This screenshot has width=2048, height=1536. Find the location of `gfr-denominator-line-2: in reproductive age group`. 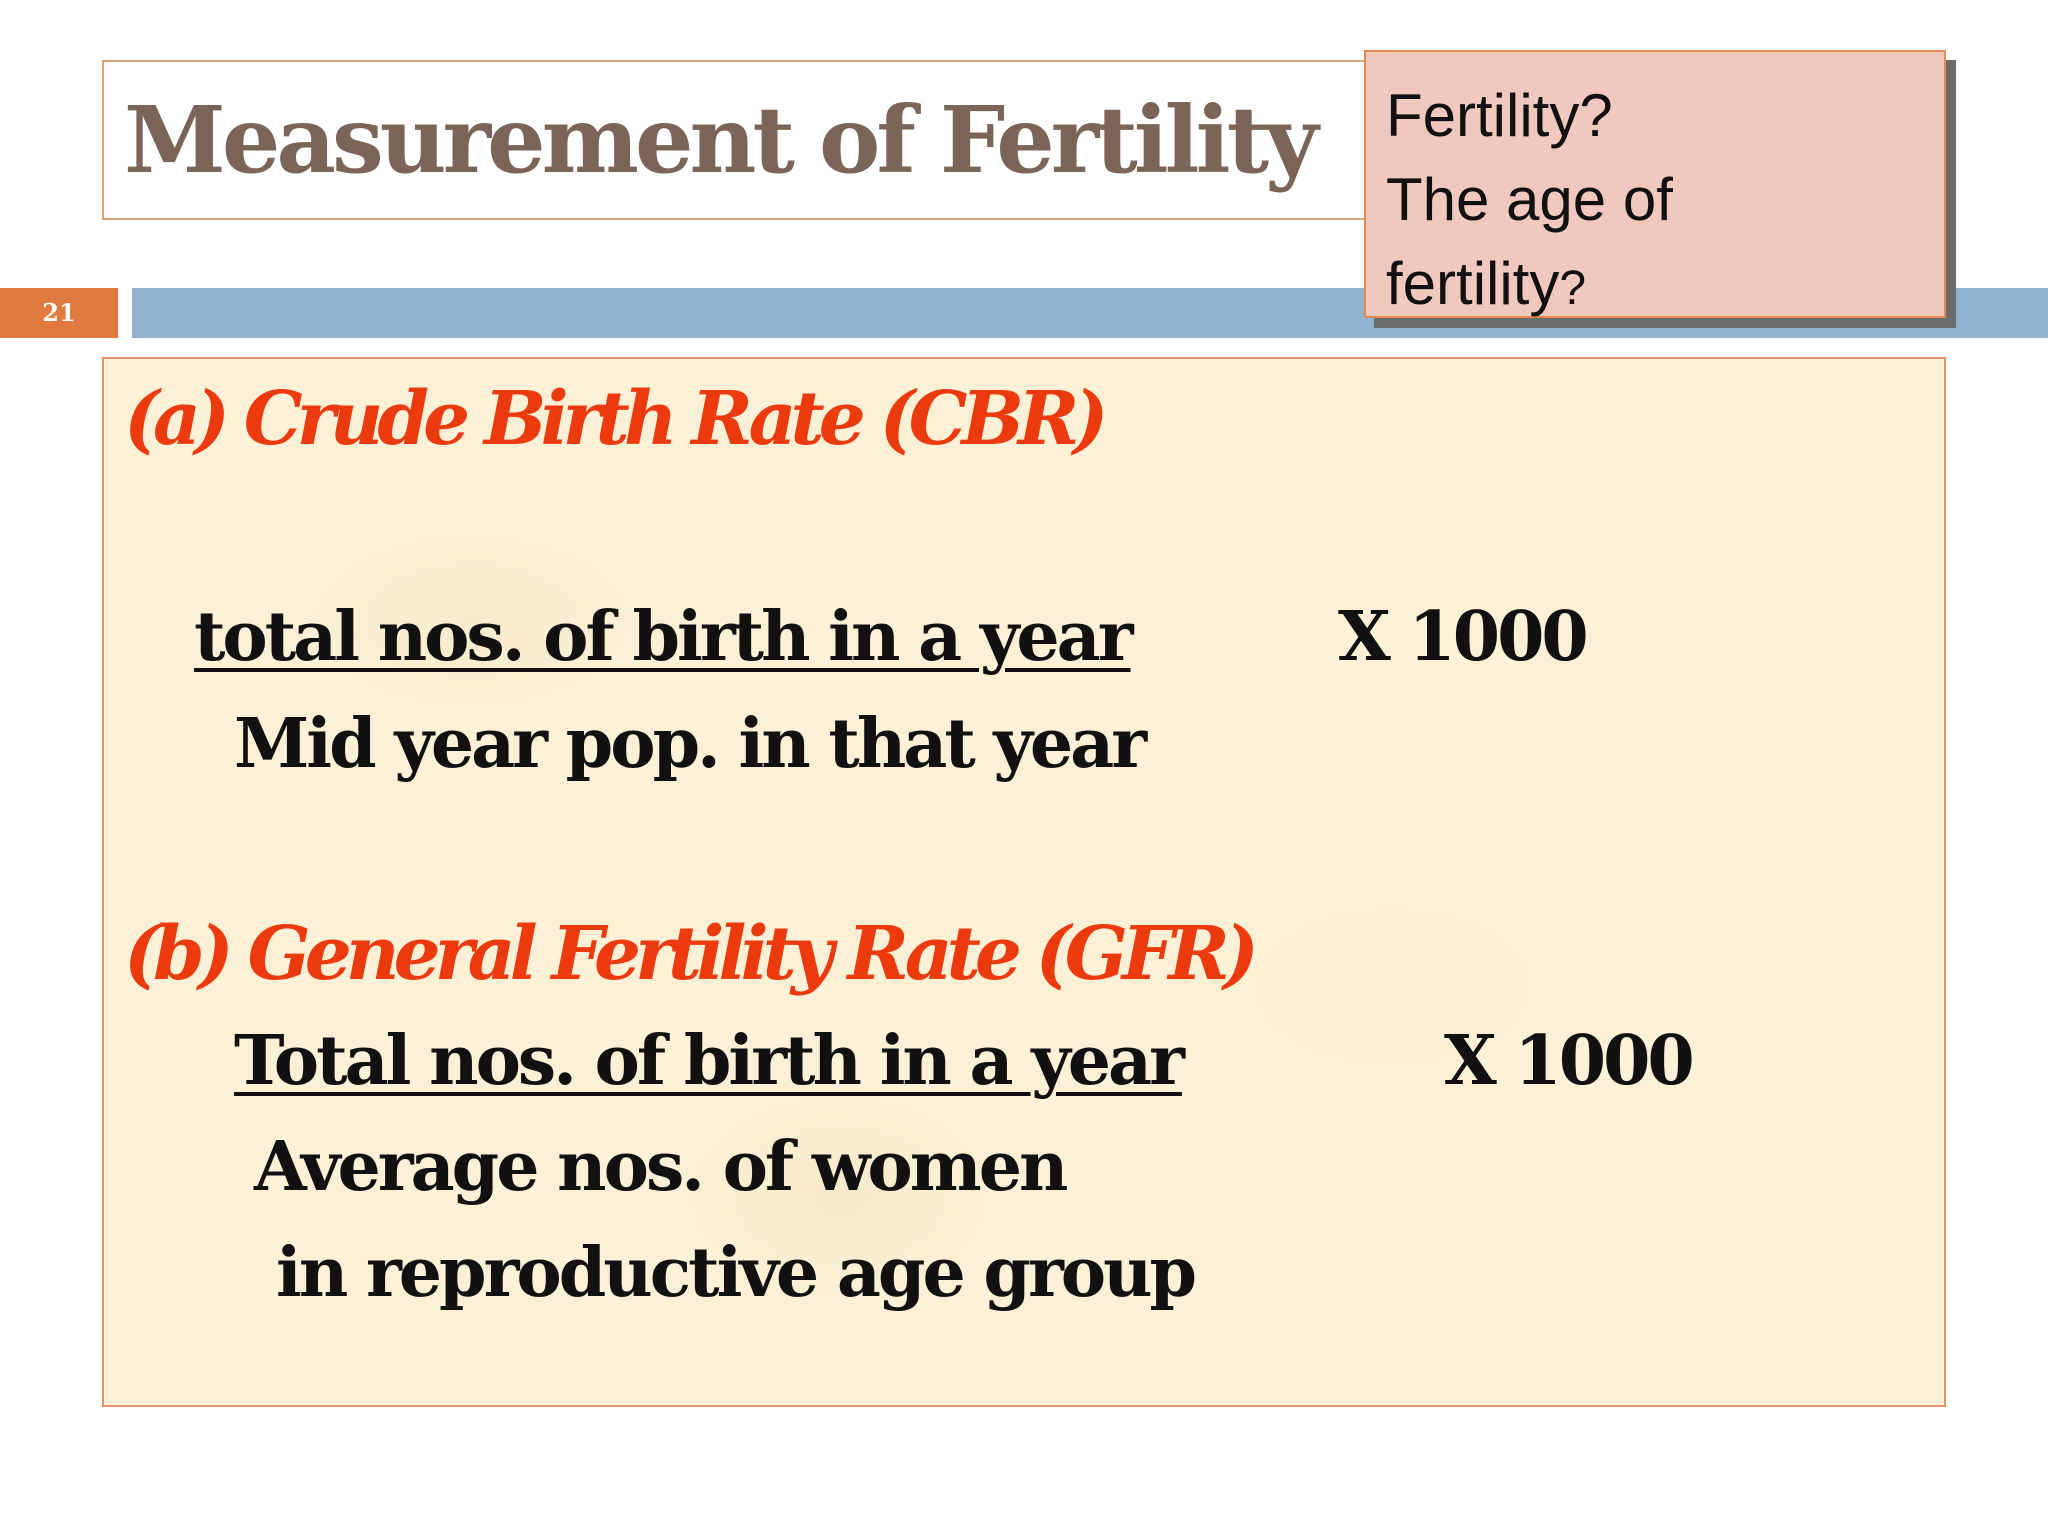

gfr-denominator-line-2: in reproductive age group is located at coordinates (736, 1273).